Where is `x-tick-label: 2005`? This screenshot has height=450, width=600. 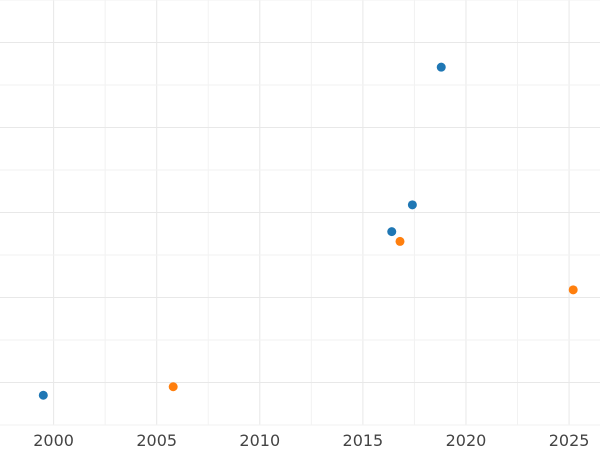
x-tick-label: 2005 is located at coordinates (156, 440).